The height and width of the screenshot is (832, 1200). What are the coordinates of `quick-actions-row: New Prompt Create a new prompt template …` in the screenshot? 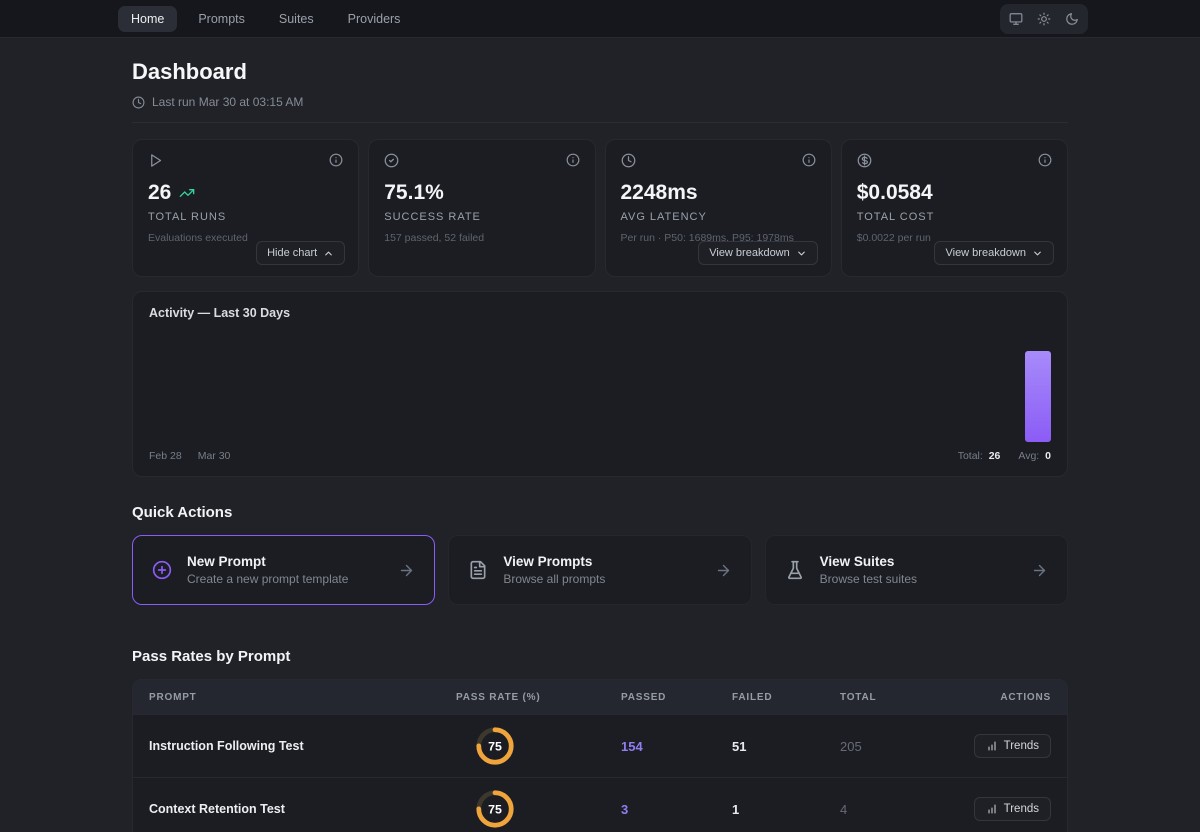 It's located at (600, 570).